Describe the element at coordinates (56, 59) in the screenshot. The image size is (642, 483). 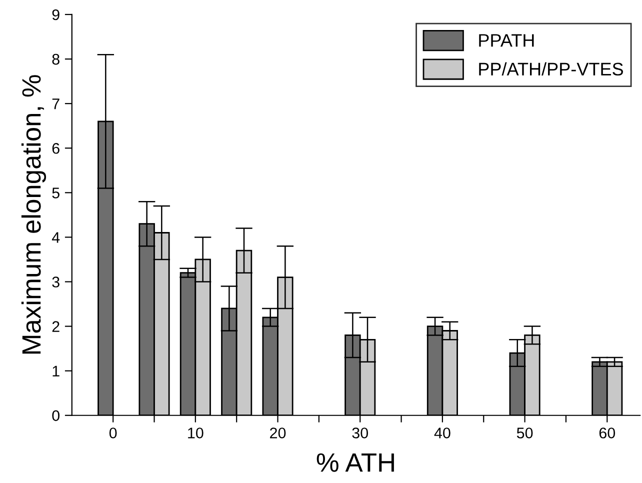
I see `y-tick-label: 8` at that location.